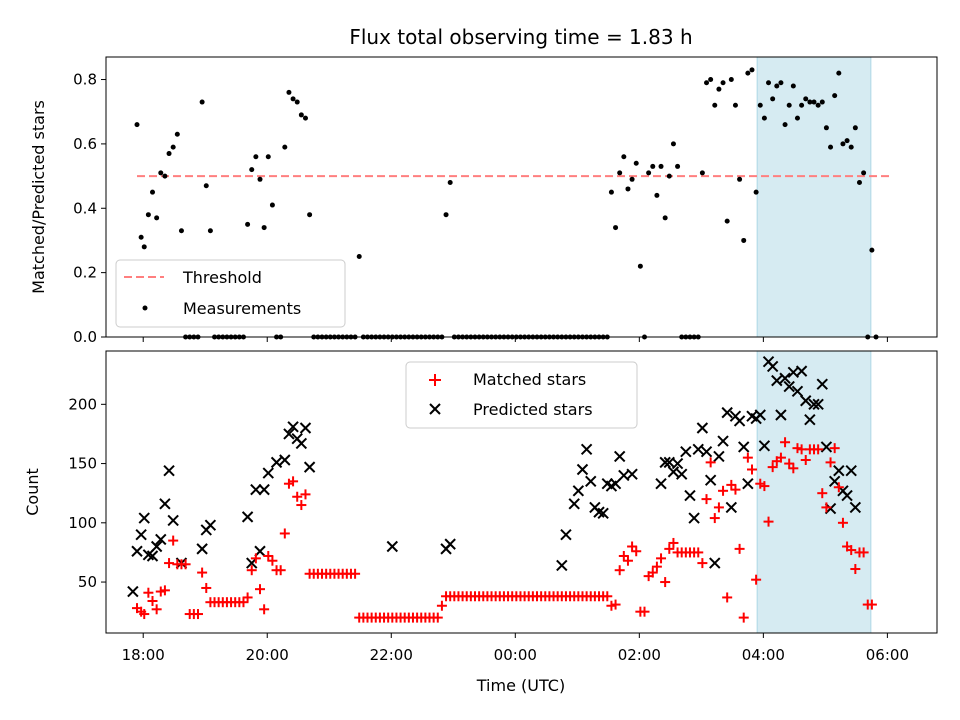 The width and height of the screenshot is (960, 720). What do you see at coordinates (85, 337) in the screenshot?
I see `top-y-tick-label: 0.0` at bounding box center [85, 337].